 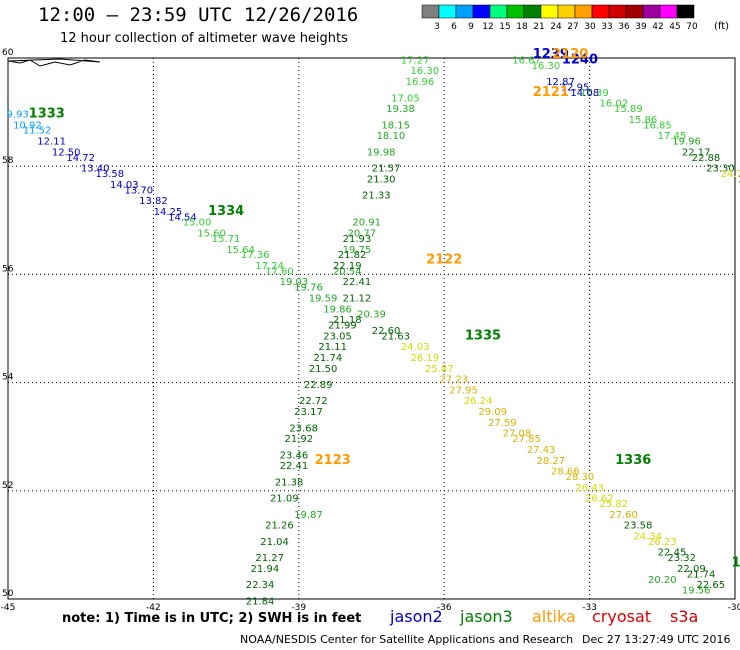 What do you see at coordinates (289, 482) in the screenshot?
I see `swh-value-label: 21.38` at bounding box center [289, 482].